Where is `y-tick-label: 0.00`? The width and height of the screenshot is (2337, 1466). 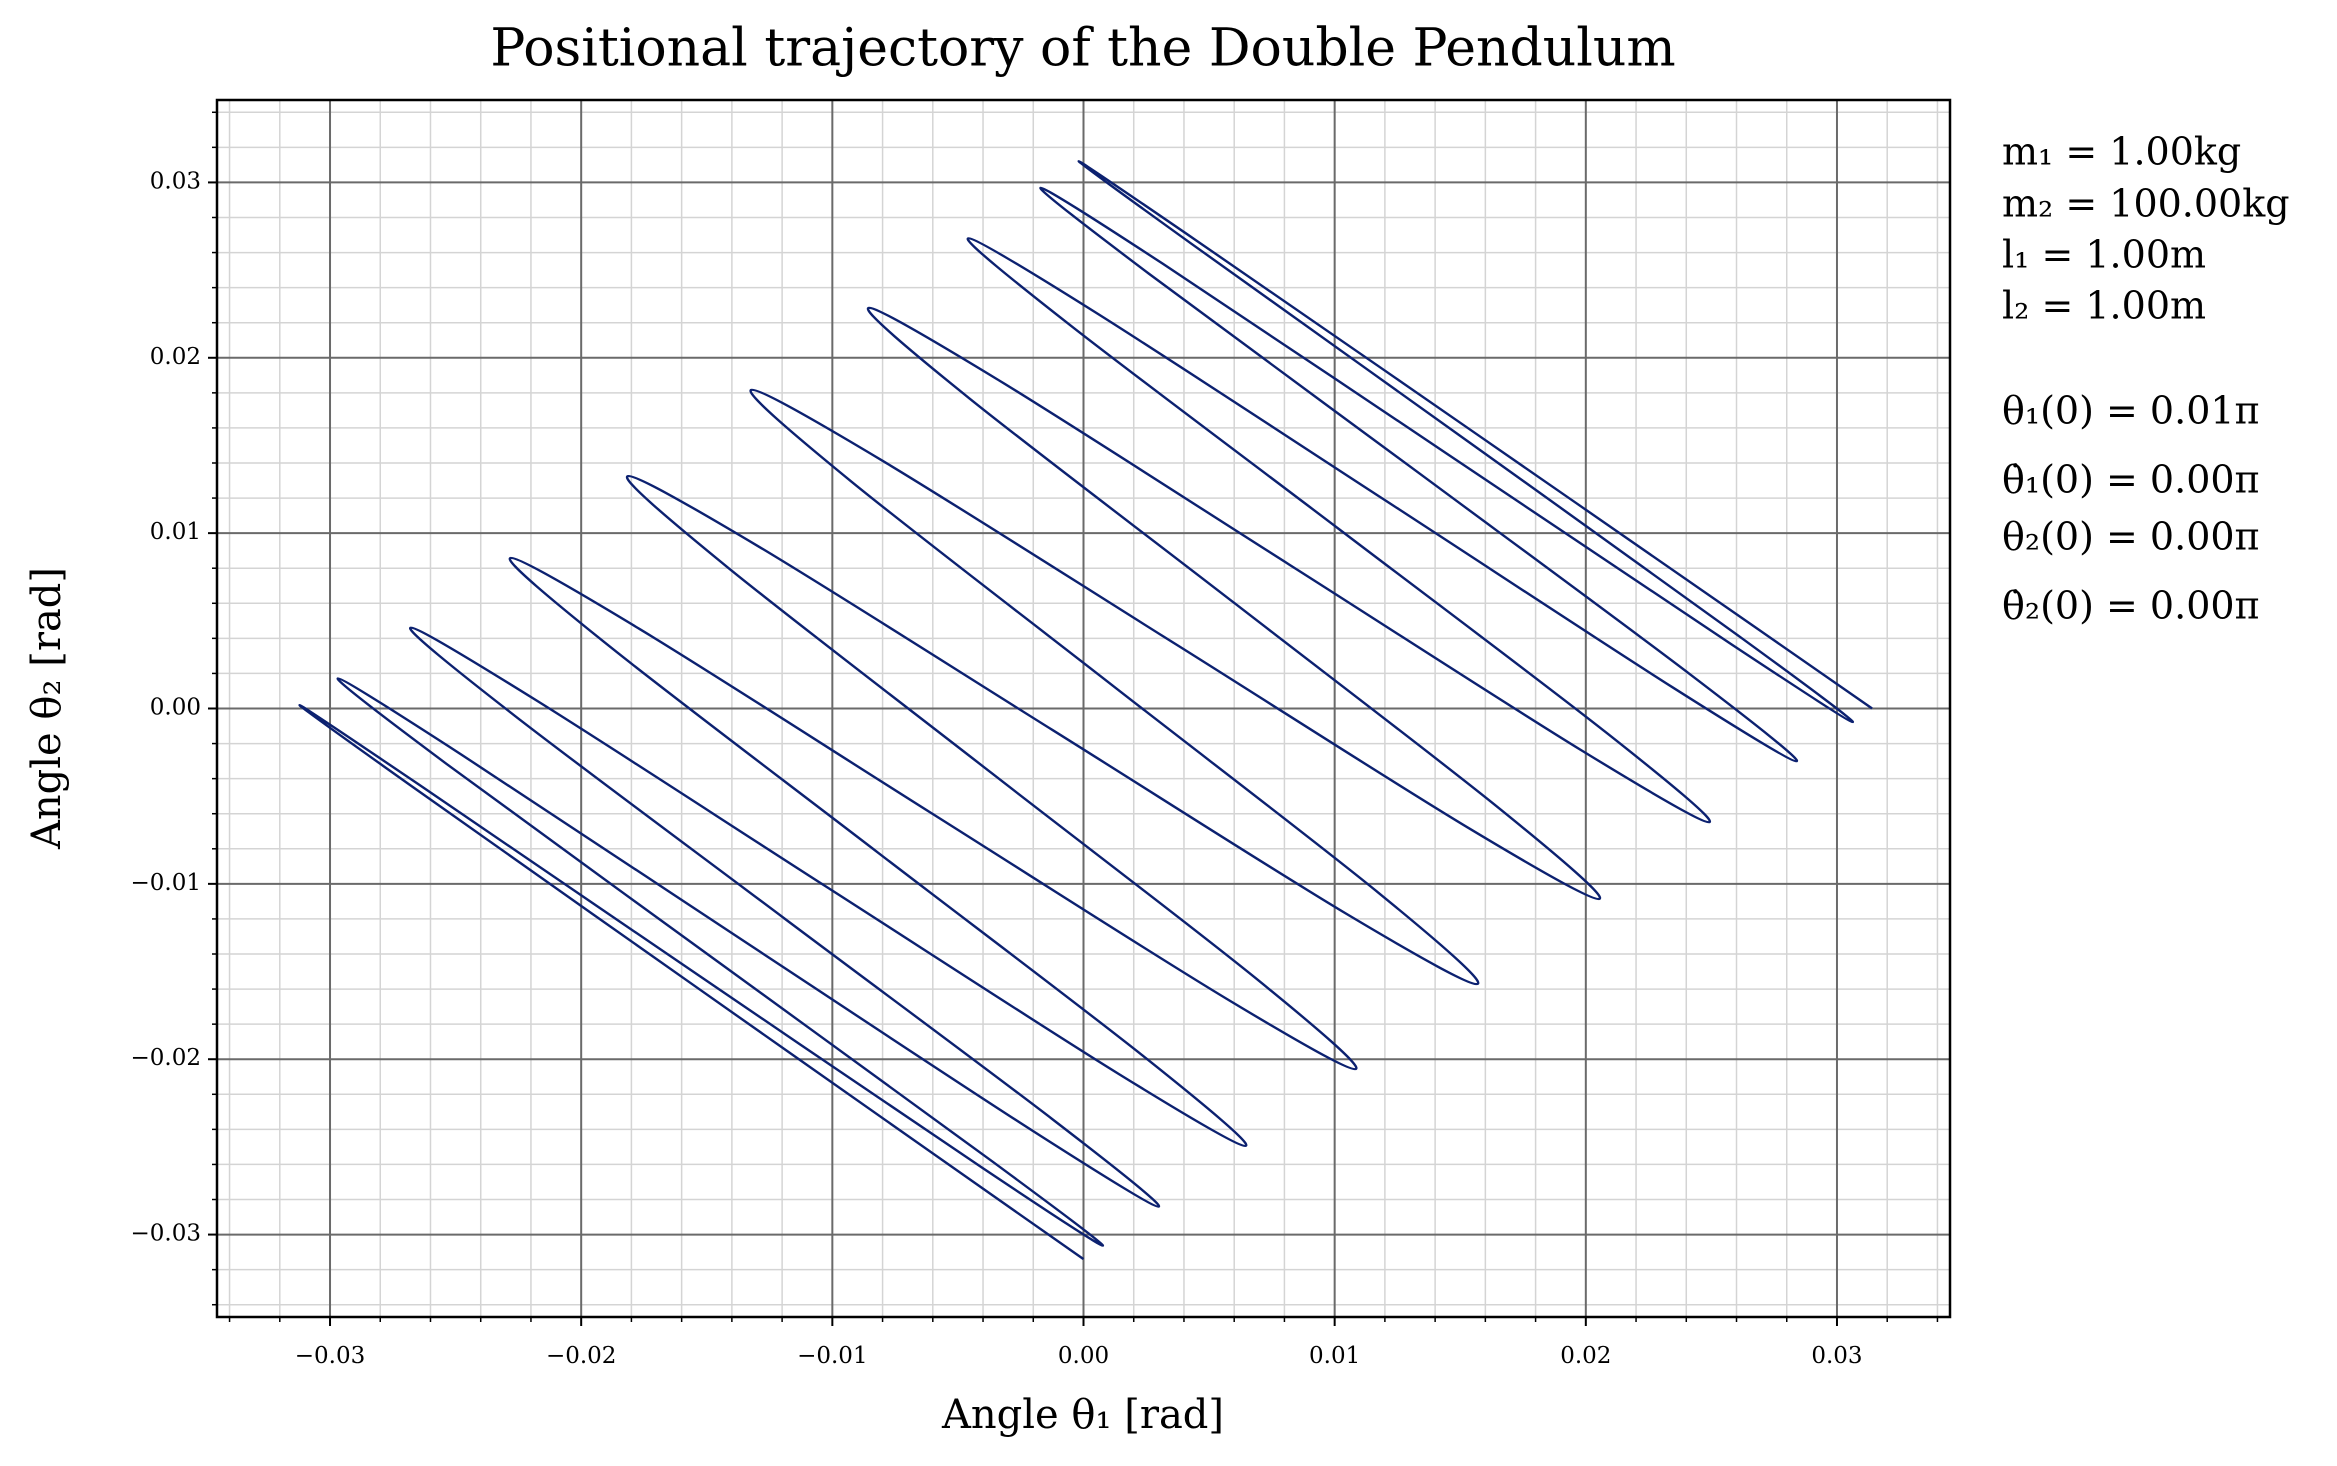
y-tick-label: 0.00 is located at coordinates (175, 708).